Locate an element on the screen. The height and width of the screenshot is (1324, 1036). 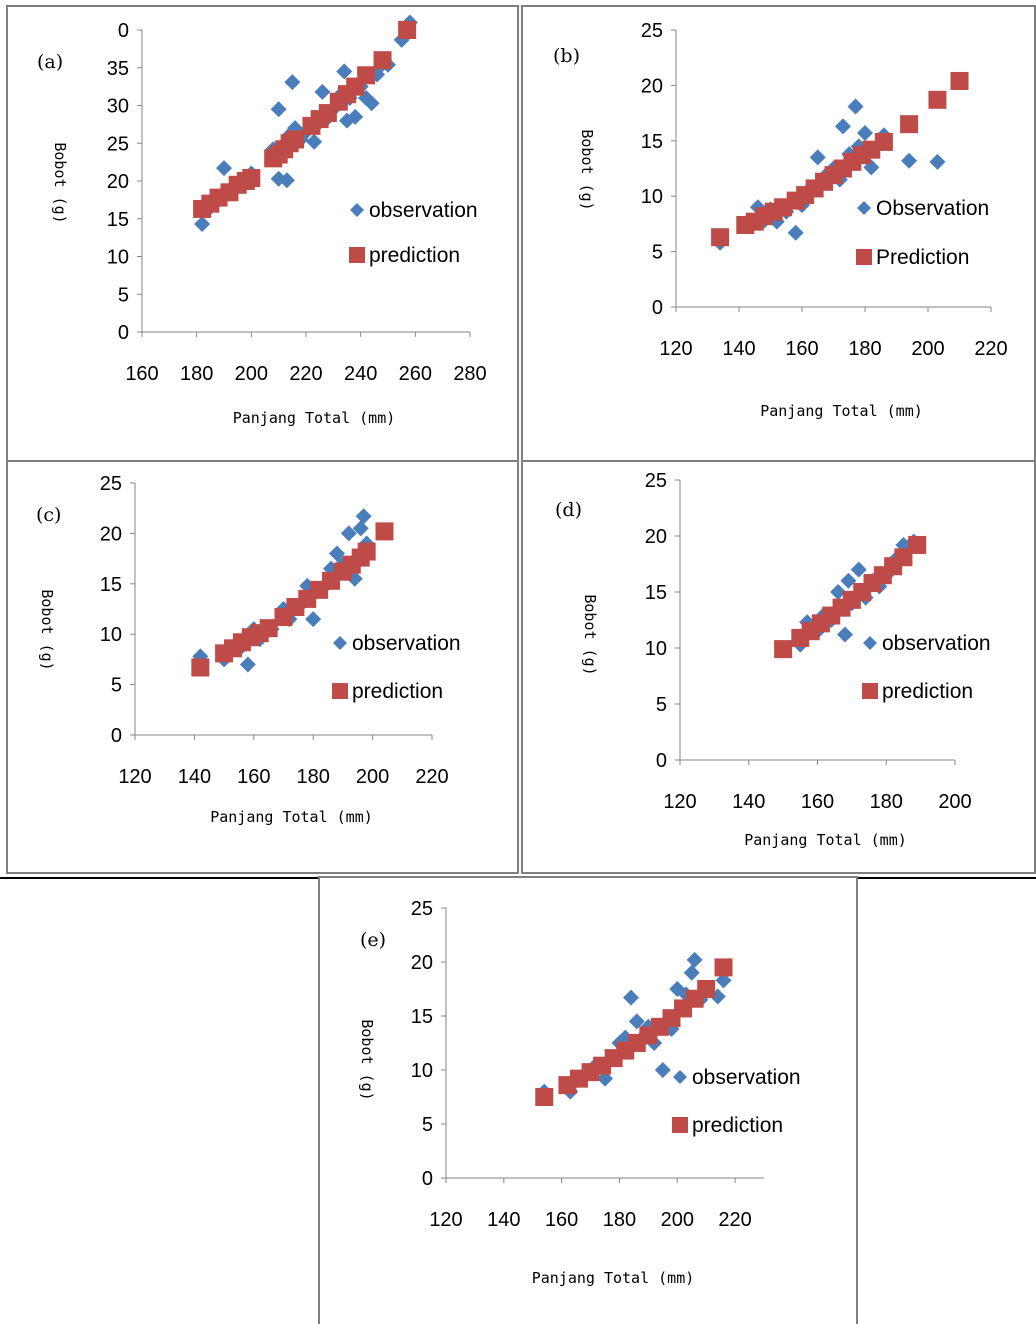
y-tick-label-c: 5 is located at coordinates (116, 686).